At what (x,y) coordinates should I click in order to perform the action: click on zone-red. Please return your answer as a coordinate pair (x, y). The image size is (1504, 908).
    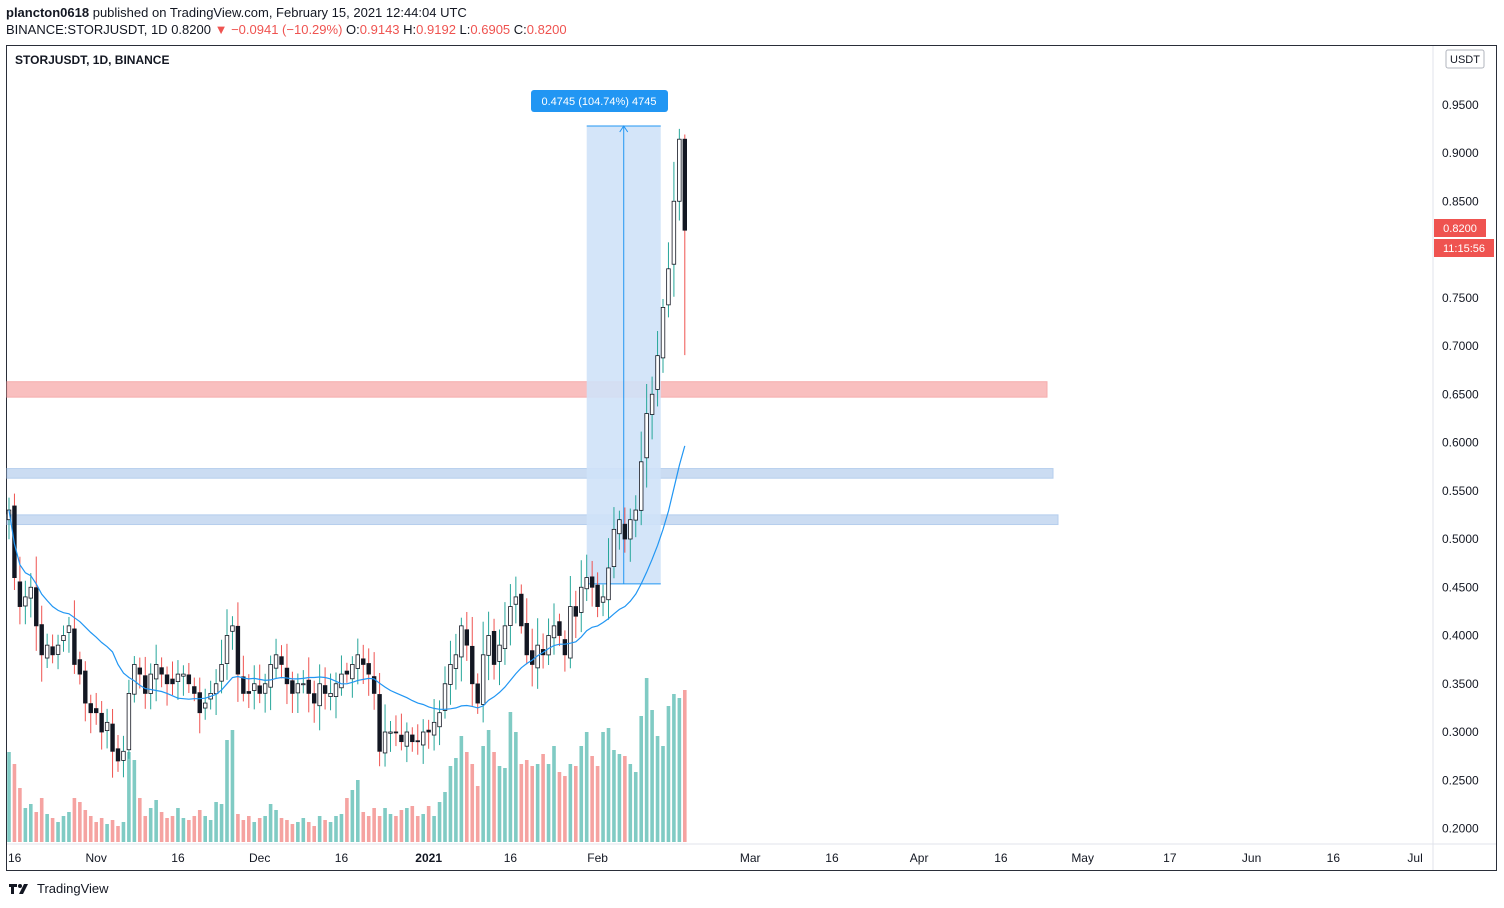
    Looking at the image, I should click on (527, 389).